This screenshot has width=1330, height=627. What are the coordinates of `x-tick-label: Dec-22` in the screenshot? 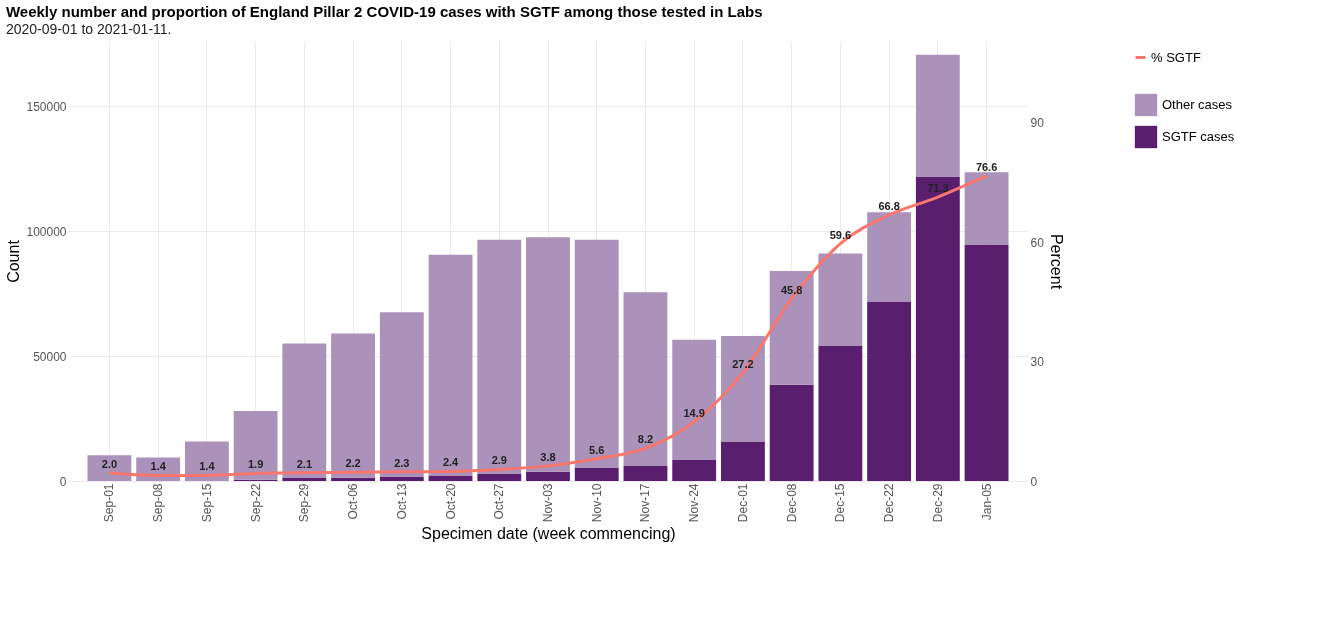 It's located at (889, 503).